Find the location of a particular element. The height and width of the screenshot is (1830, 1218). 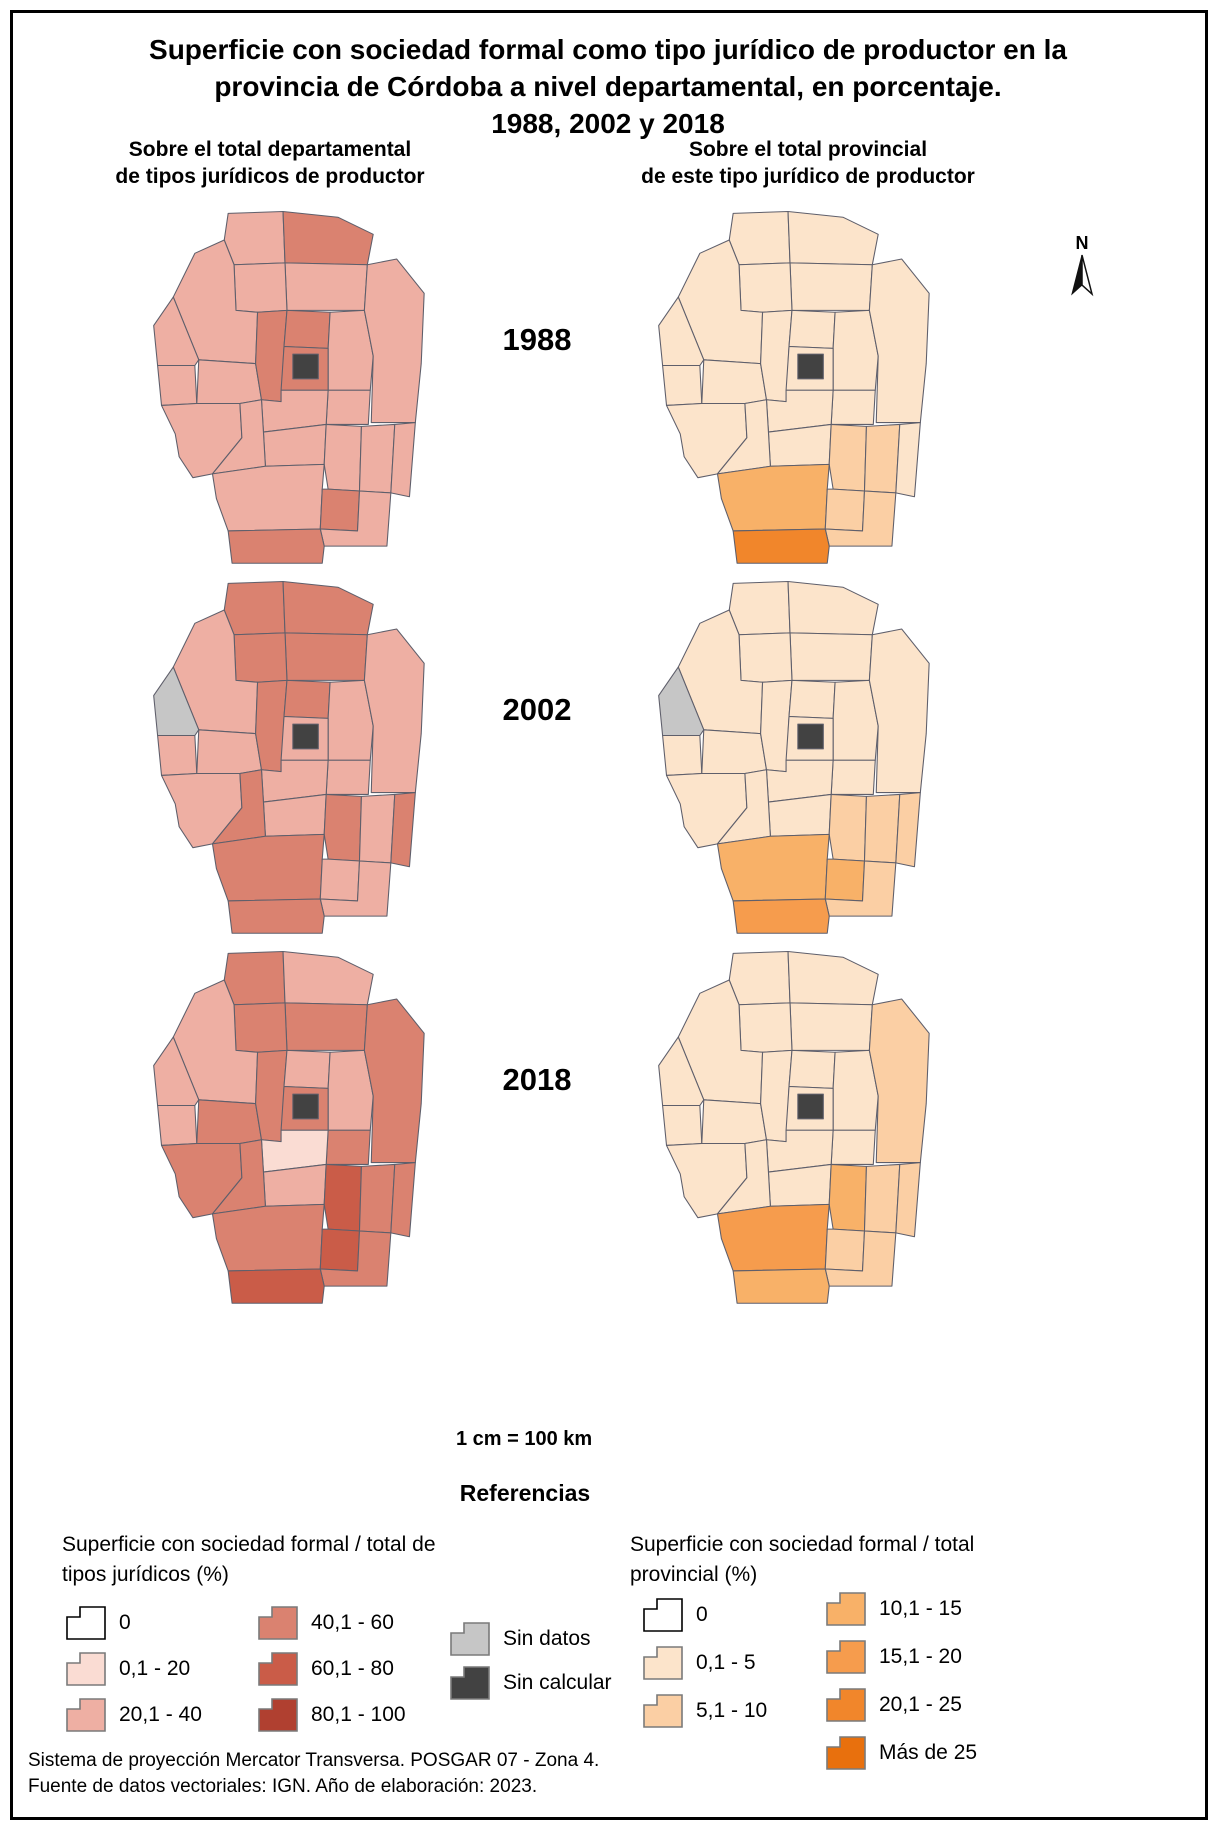

dept-capital-right-2018 is located at coordinates (810, 1106).